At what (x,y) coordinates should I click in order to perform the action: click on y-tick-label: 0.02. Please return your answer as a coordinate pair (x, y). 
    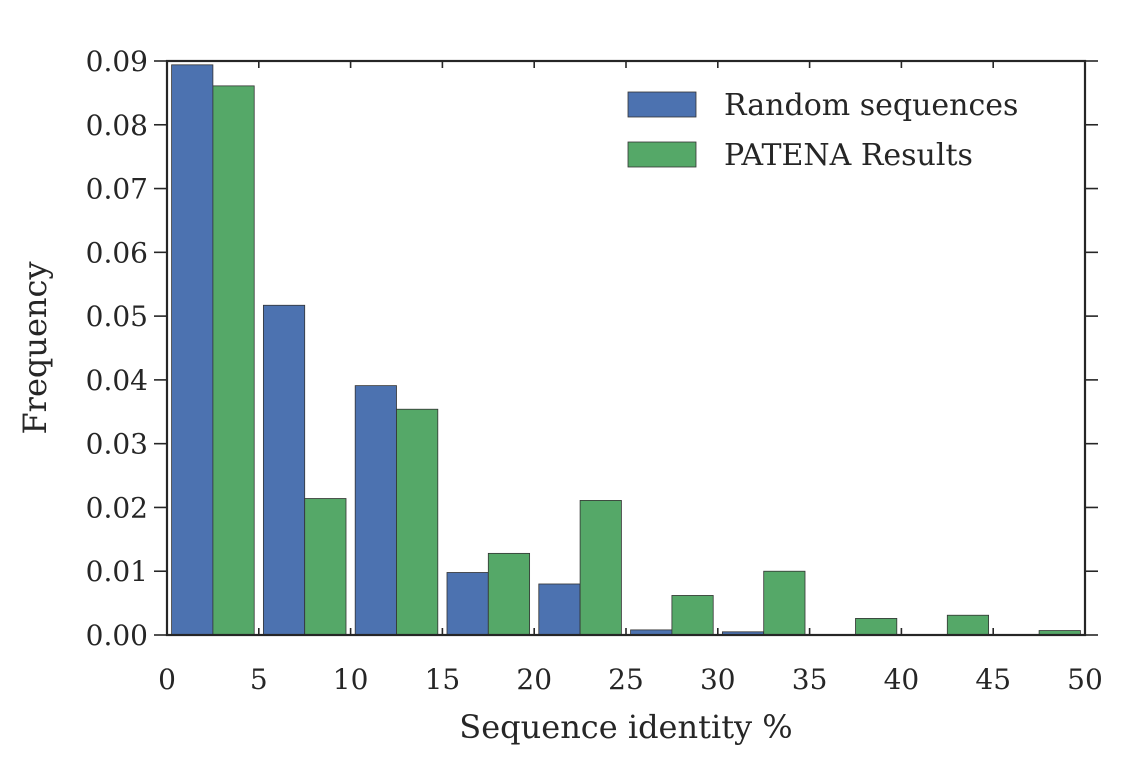
    Looking at the image, I should click on (117, 507).